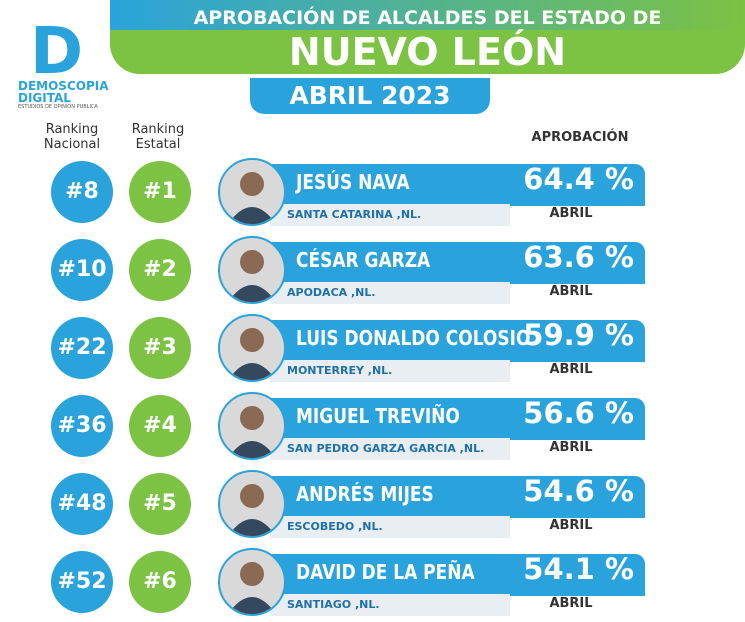  I want to click on logo-text: DEMOSCOPIA DIGITAL, so click(63, 92).